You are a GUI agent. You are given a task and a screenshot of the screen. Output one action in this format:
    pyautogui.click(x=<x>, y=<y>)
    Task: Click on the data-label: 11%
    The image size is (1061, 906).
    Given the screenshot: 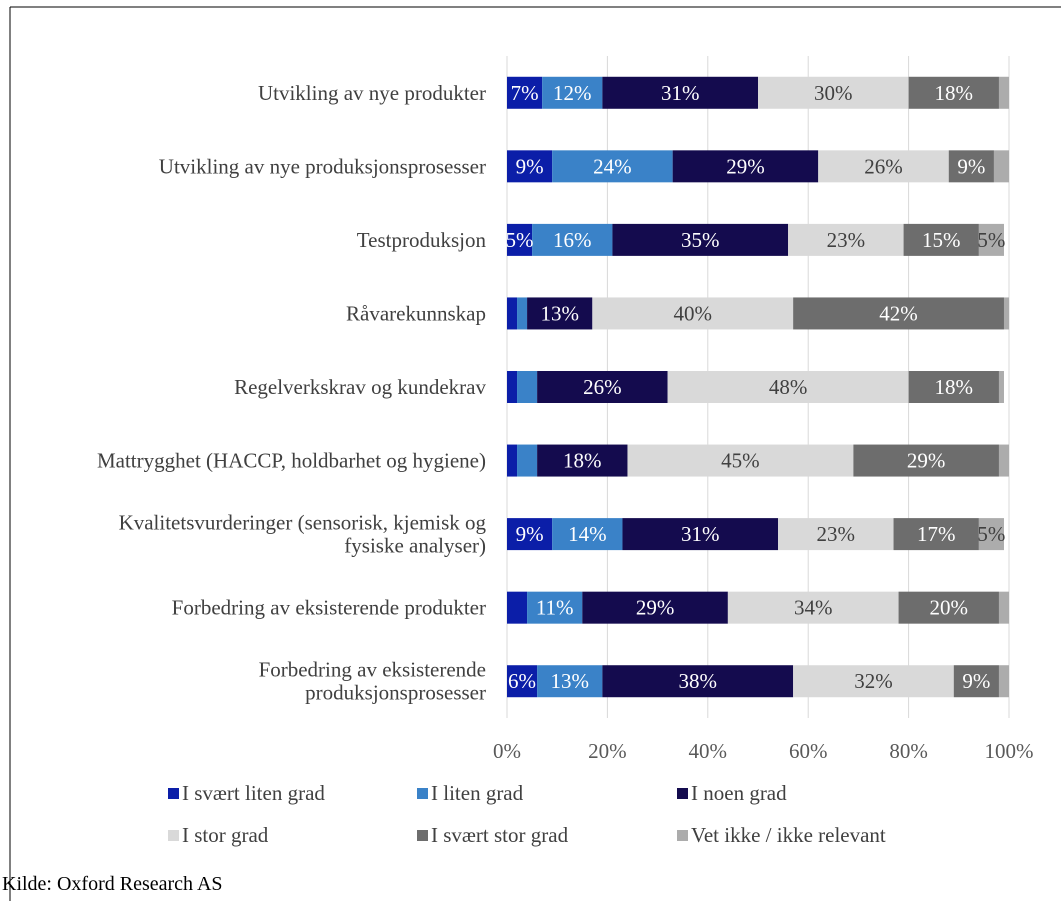 What is the action you would take?
    pyautogui.click(x=555, y=608)
    